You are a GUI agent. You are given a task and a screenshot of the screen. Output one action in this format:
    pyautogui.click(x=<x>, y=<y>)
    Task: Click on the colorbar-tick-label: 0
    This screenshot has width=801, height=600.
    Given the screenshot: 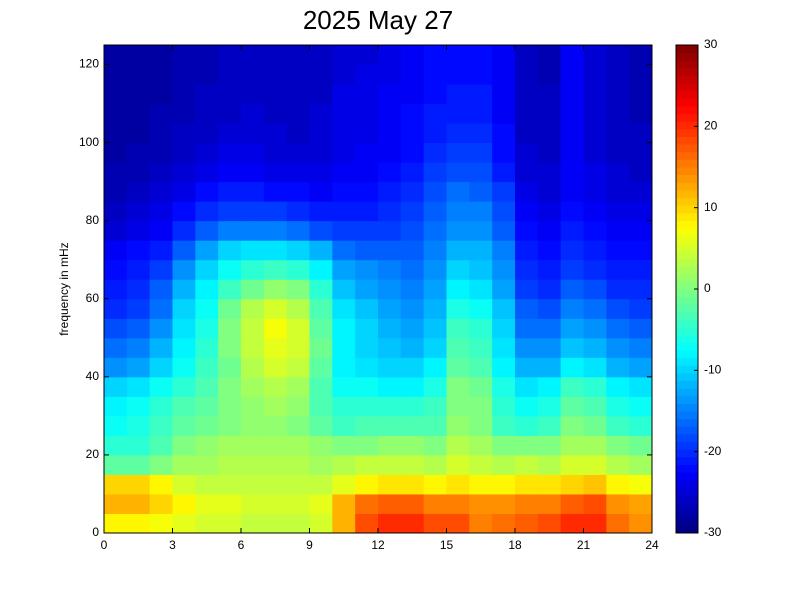 What is the action you would take?
    pyautogui.click(x=707, y=288)
    